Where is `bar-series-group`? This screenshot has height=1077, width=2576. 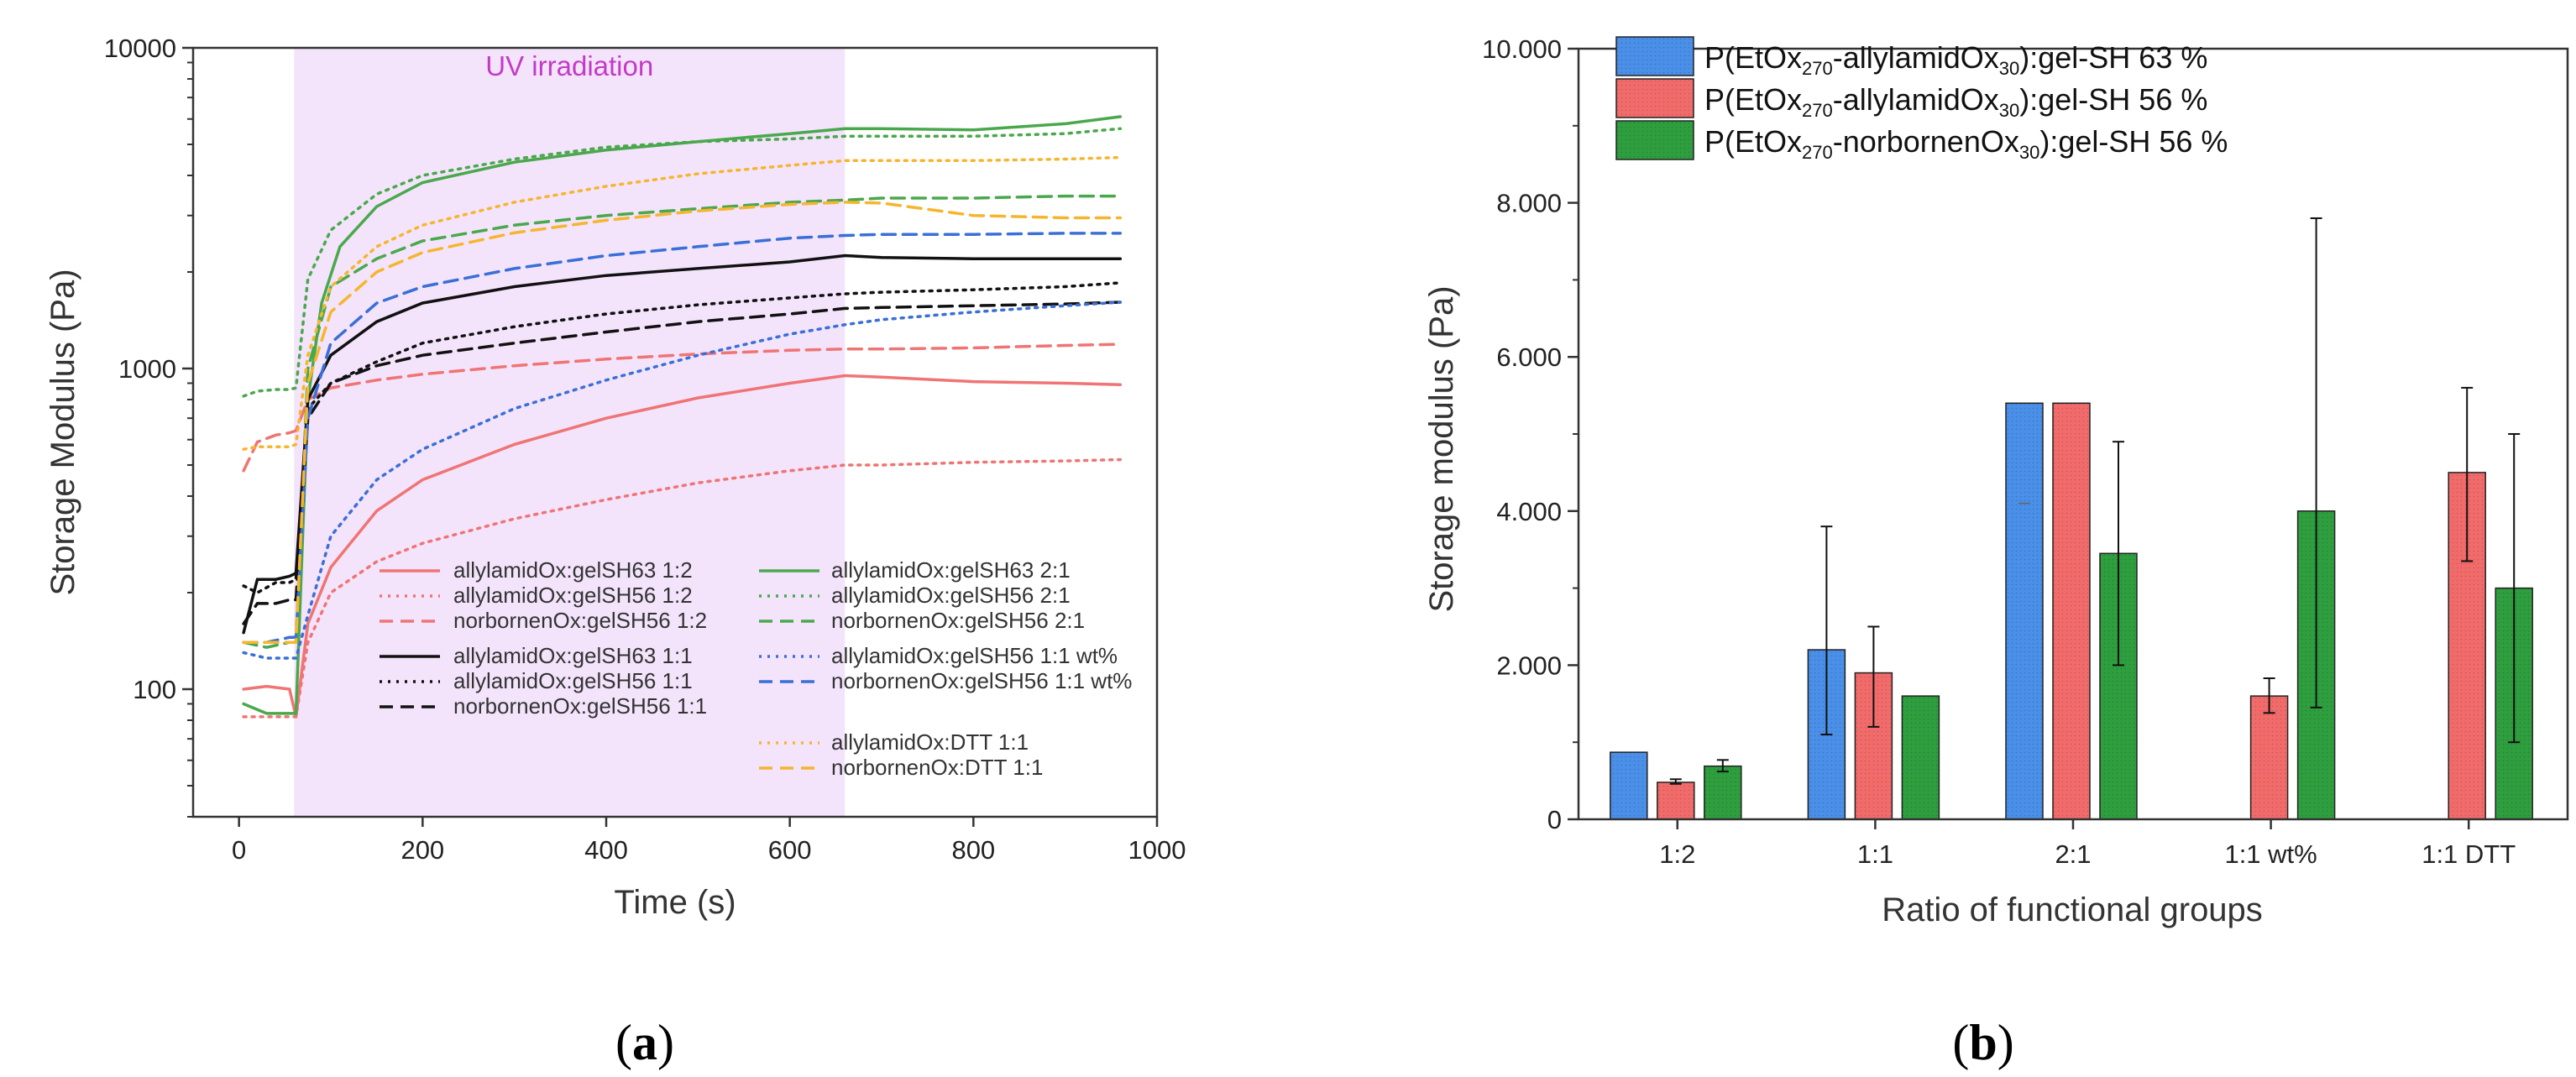 bar-series-group is located at coordinates (2071, 611).